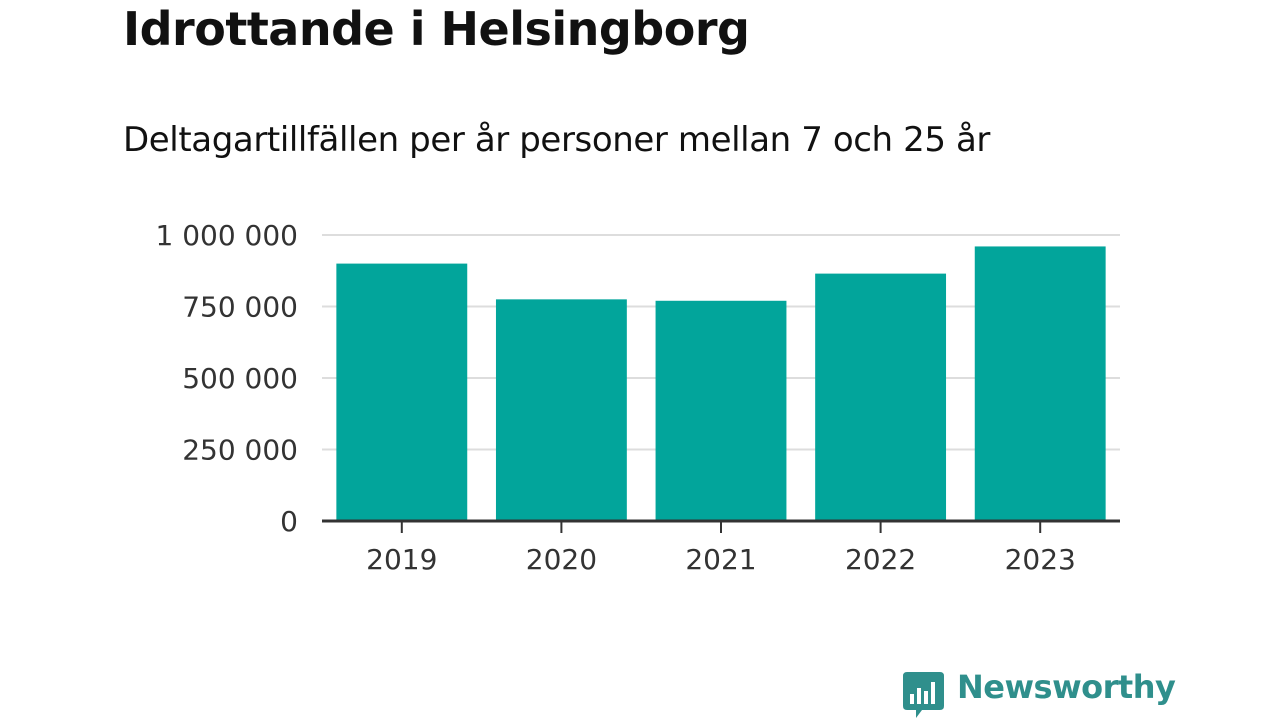 This screenshot has width=1280, height=720. I want to click on newsworthy-logo-icon, so click(923, 695).